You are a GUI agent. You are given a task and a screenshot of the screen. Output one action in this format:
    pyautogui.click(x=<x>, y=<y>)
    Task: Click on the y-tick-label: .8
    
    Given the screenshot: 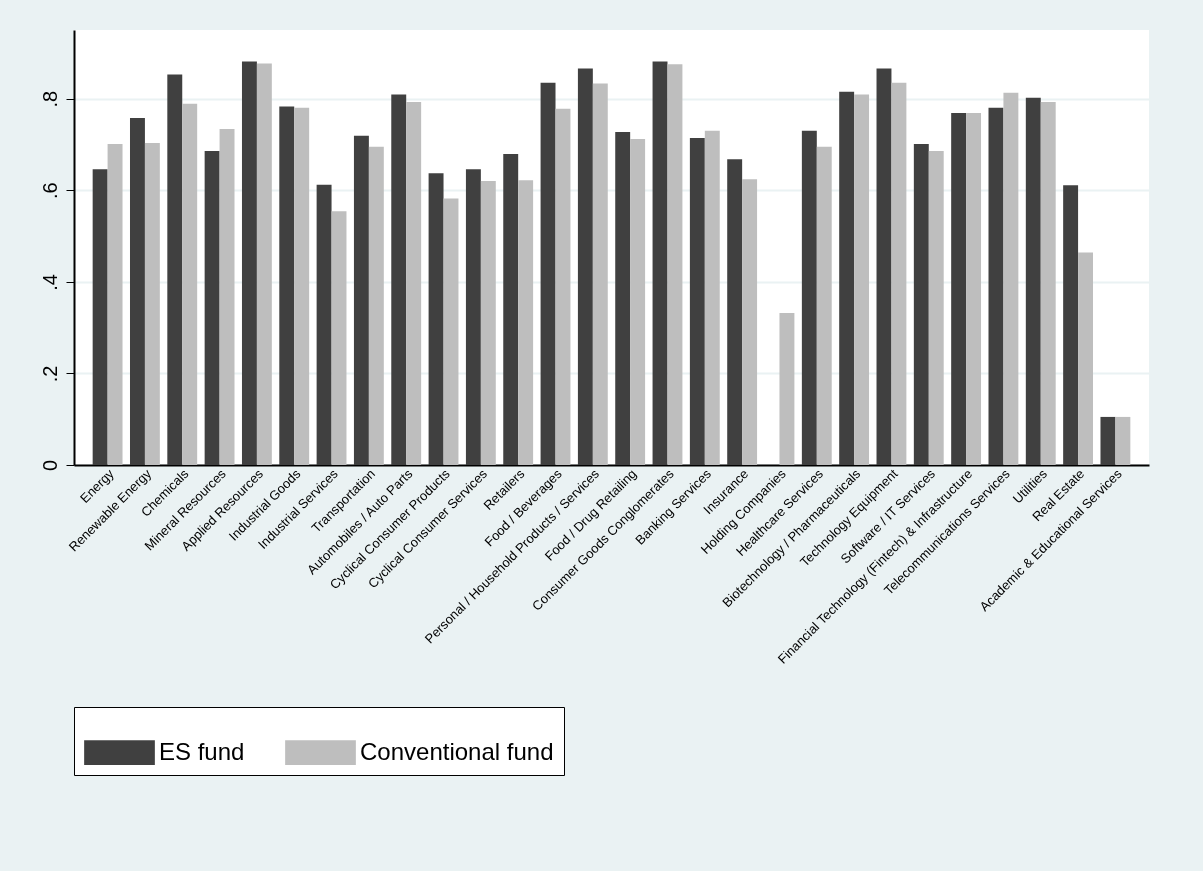 What is the action you would take?
    pyautogui.click(x=49, y=99)
    